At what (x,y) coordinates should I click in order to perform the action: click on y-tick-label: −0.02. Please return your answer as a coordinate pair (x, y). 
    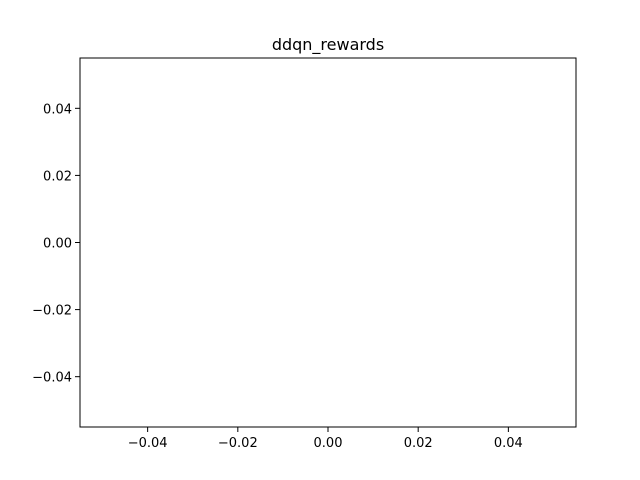
    Looking at the image, I should click on (52, 311).